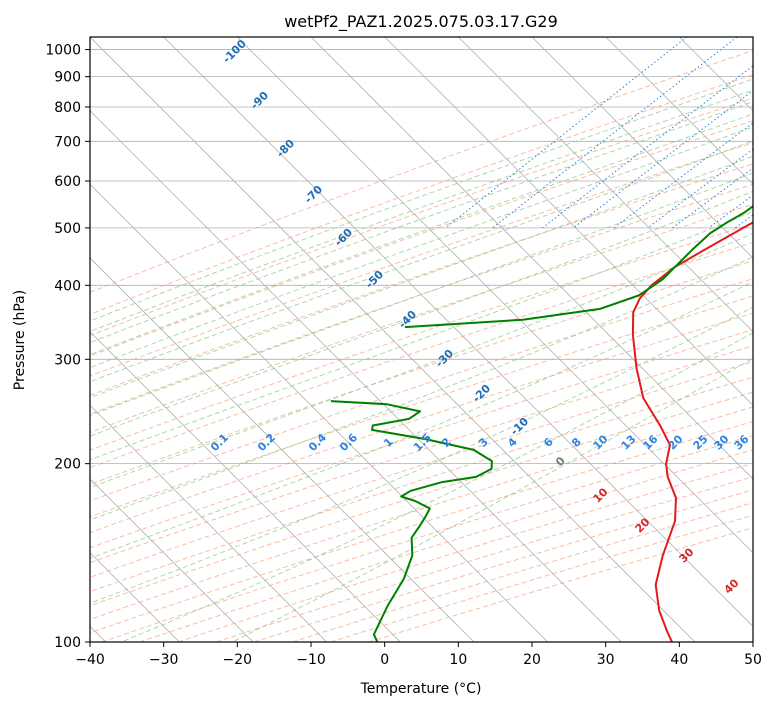 The width and height of the screenshot is (775, 708). Describe the element at coordinates (238, 660) in the screenshot. I see `x-tick-label: −20` at that location.